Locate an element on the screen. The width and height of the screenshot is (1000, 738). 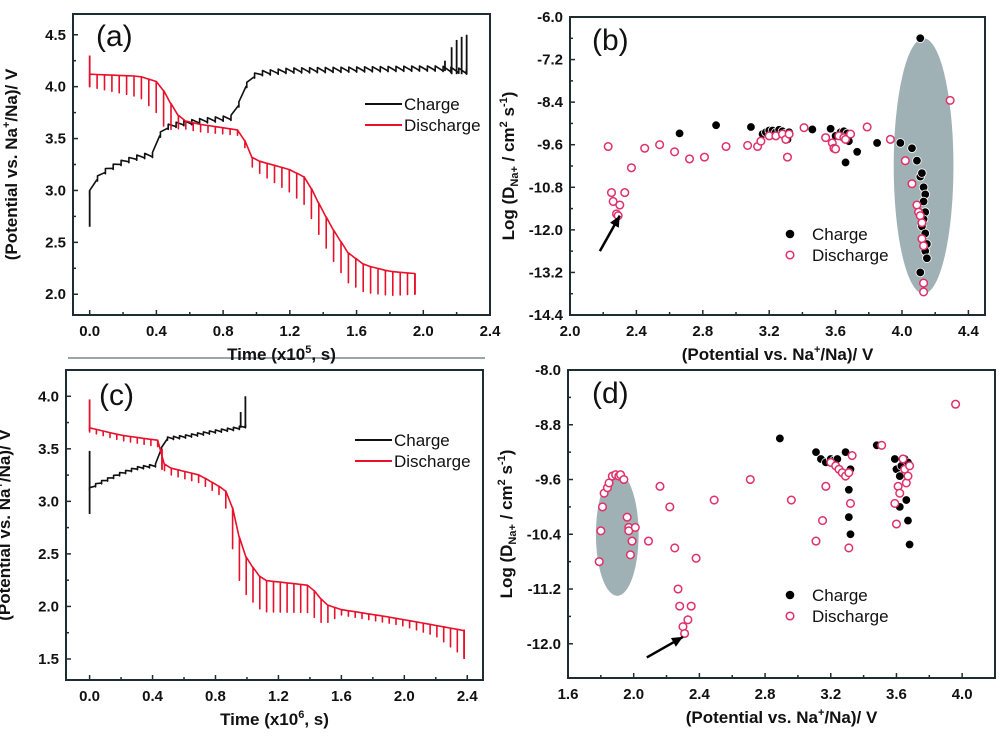
y-tick-label: -8.8 is located at coordinates (548, 425).